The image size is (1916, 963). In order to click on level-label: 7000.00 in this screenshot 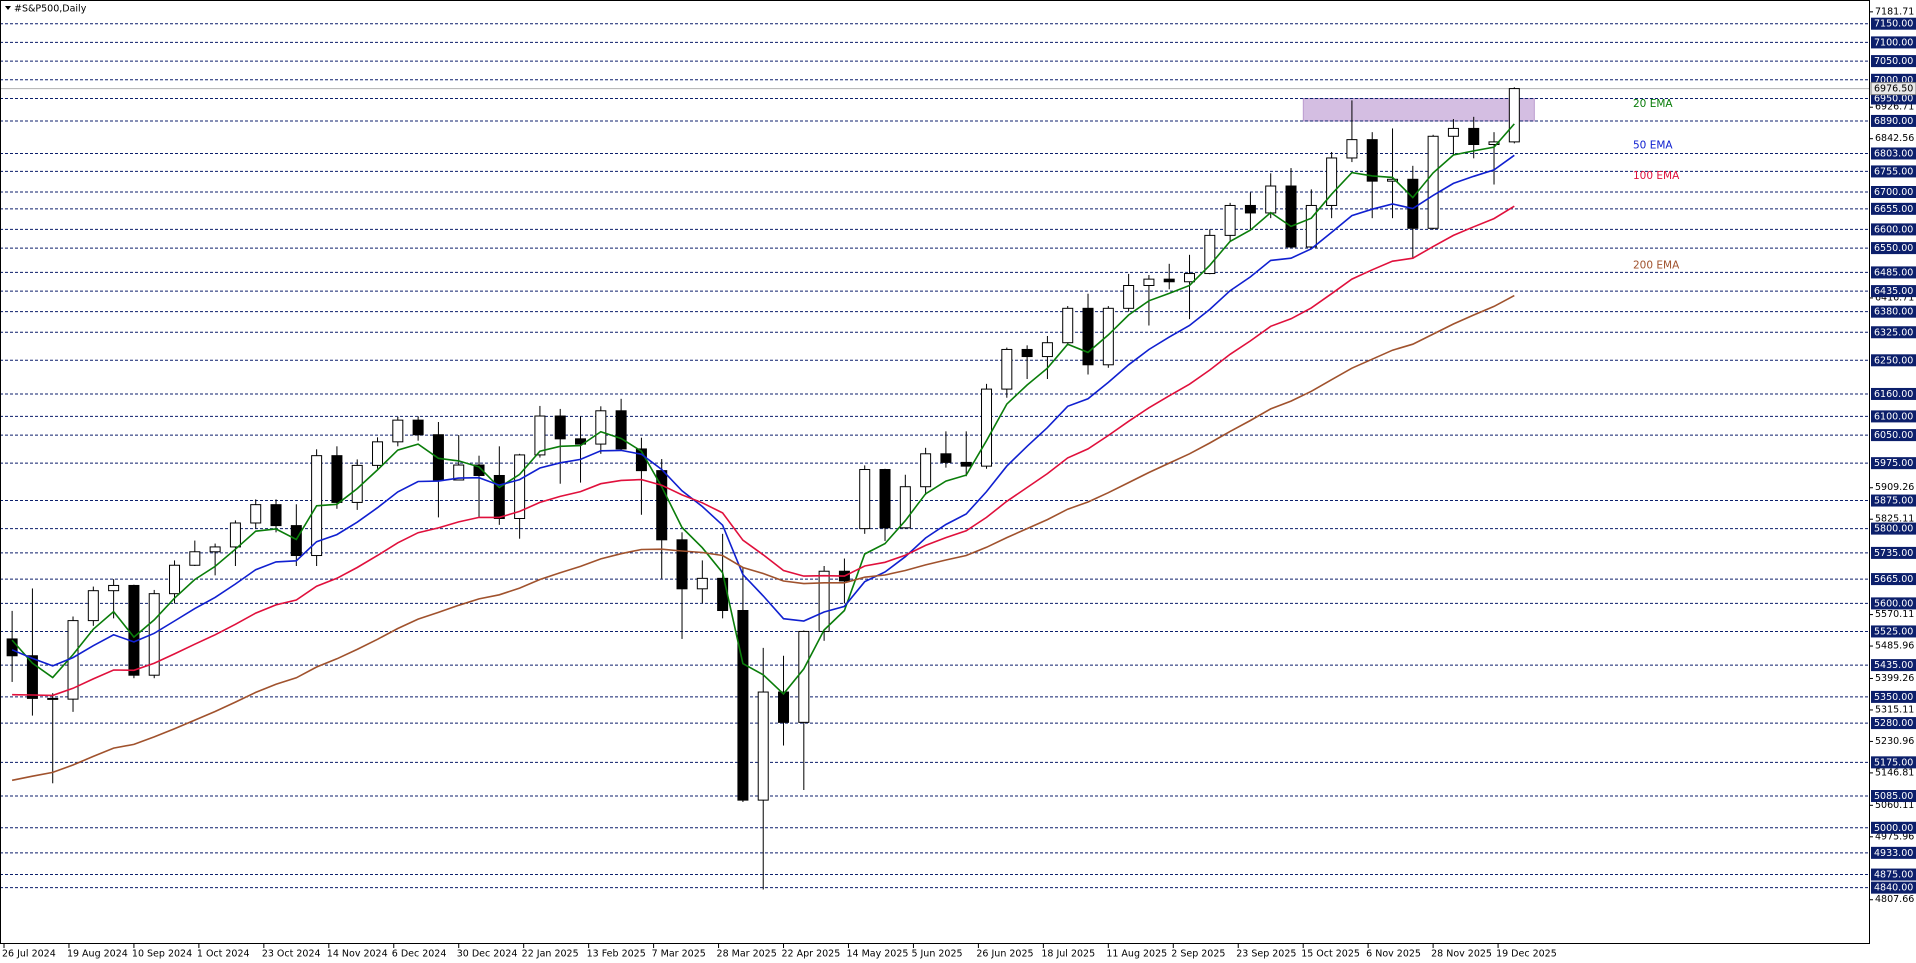, I will do `click(1893, 80)`.